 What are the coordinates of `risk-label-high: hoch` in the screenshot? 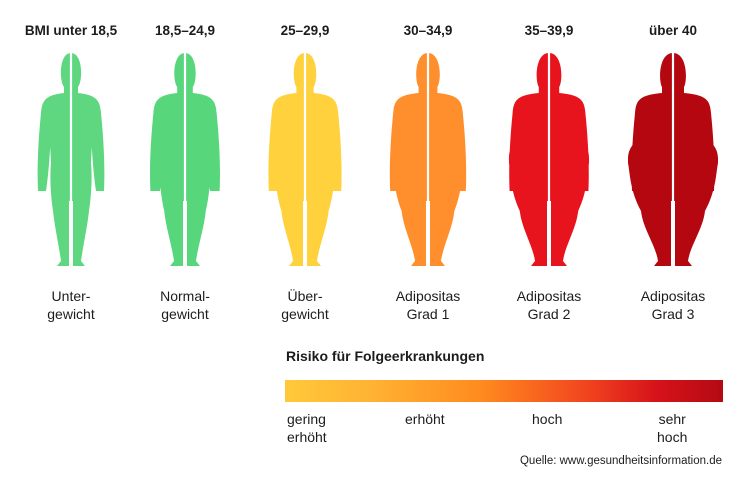 It's located at (547, 419).